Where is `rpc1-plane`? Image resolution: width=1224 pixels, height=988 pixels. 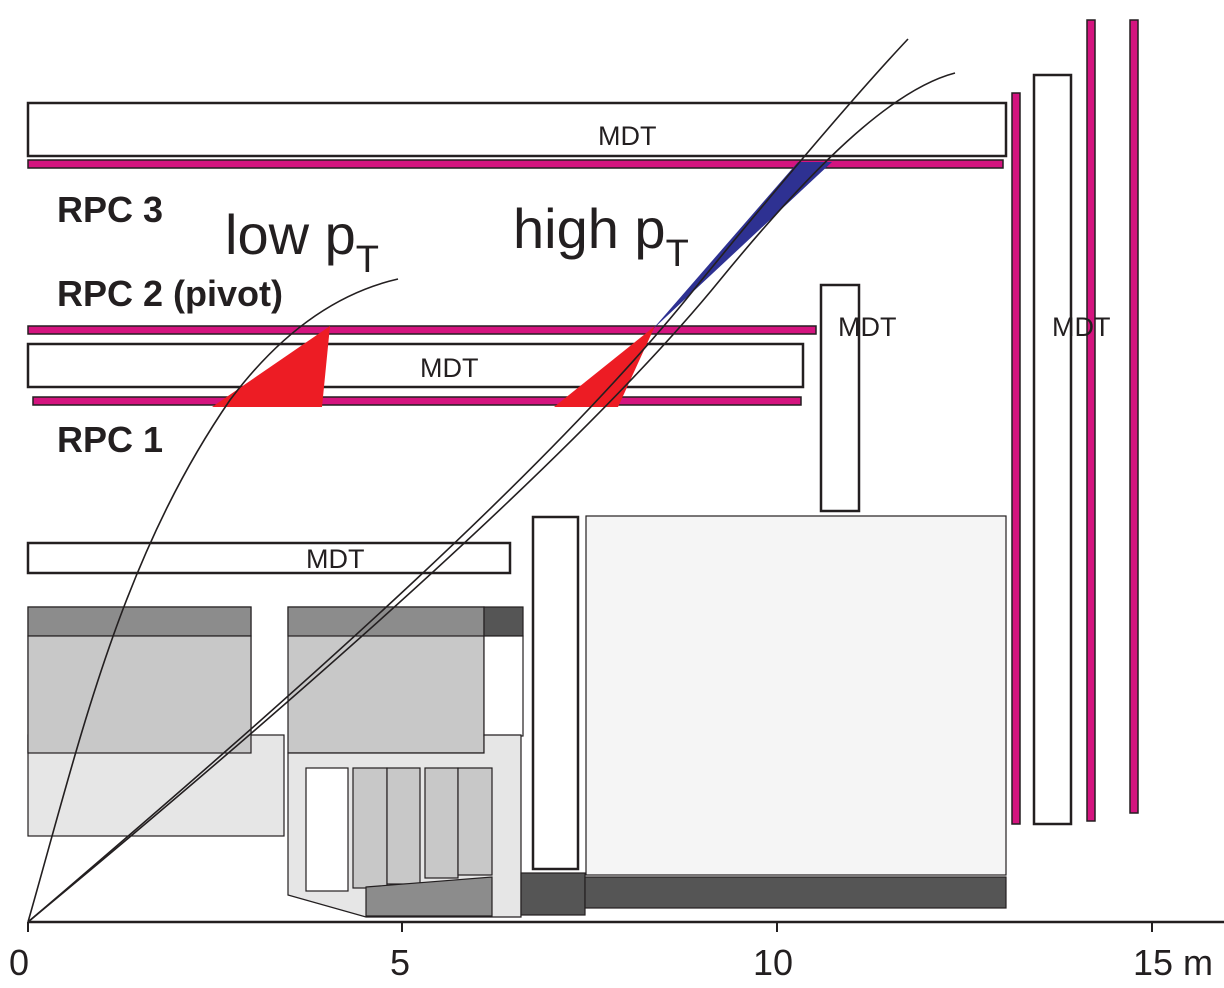 rpc1-plane is located at coordinates (417, 401).